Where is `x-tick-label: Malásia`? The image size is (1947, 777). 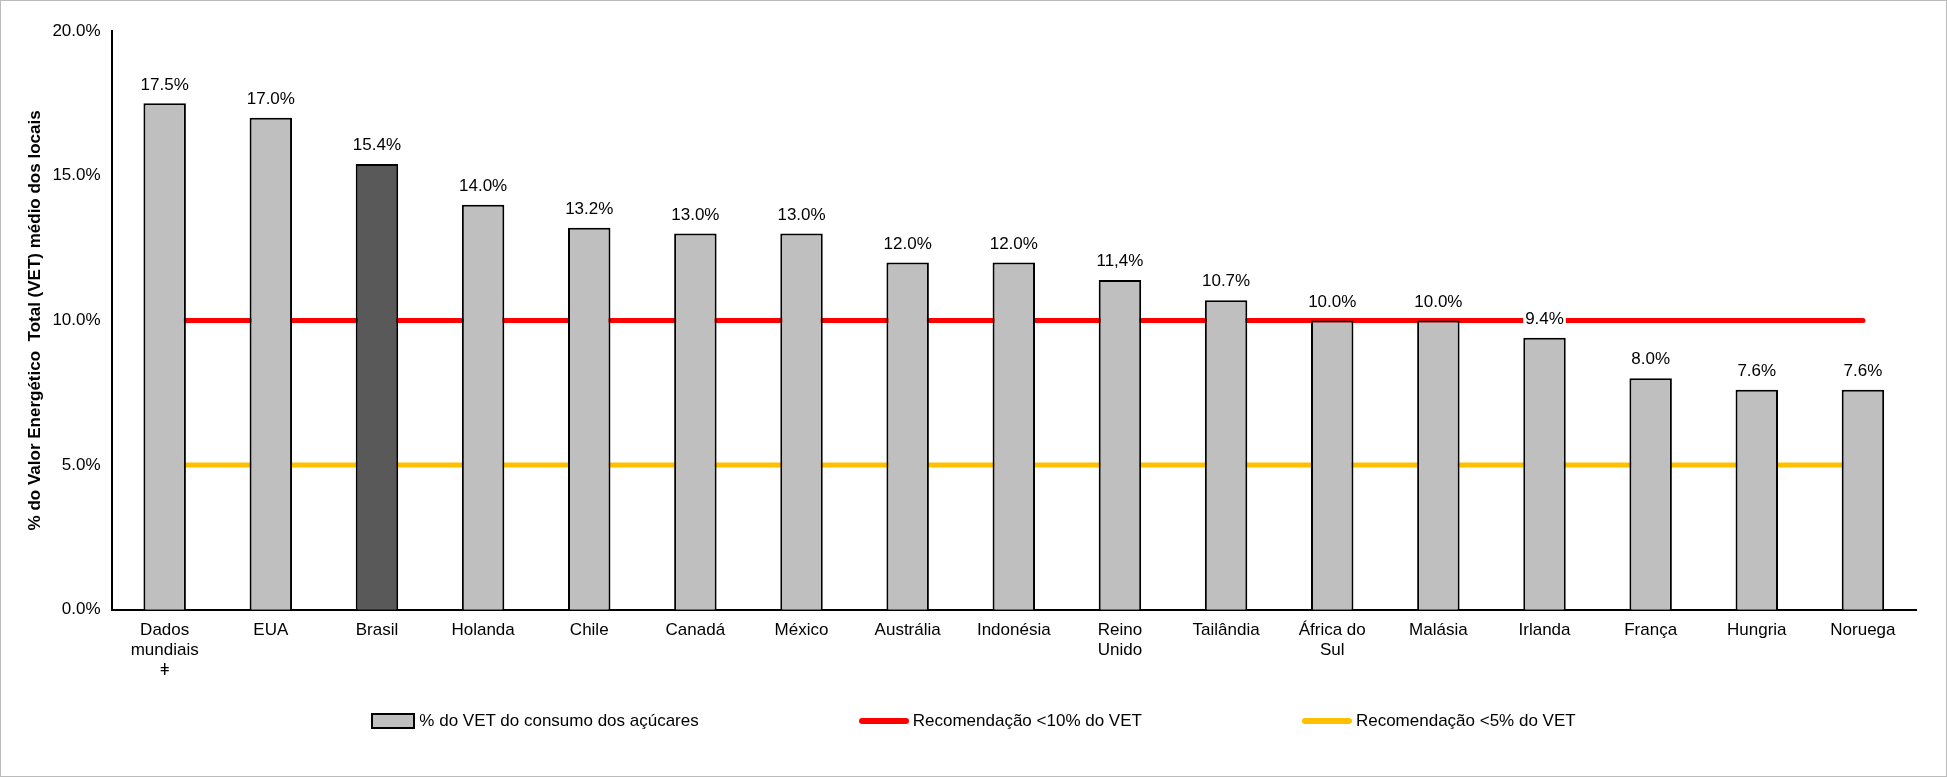
x-tick-label: Malásia is located at coordinates (1439, 629).